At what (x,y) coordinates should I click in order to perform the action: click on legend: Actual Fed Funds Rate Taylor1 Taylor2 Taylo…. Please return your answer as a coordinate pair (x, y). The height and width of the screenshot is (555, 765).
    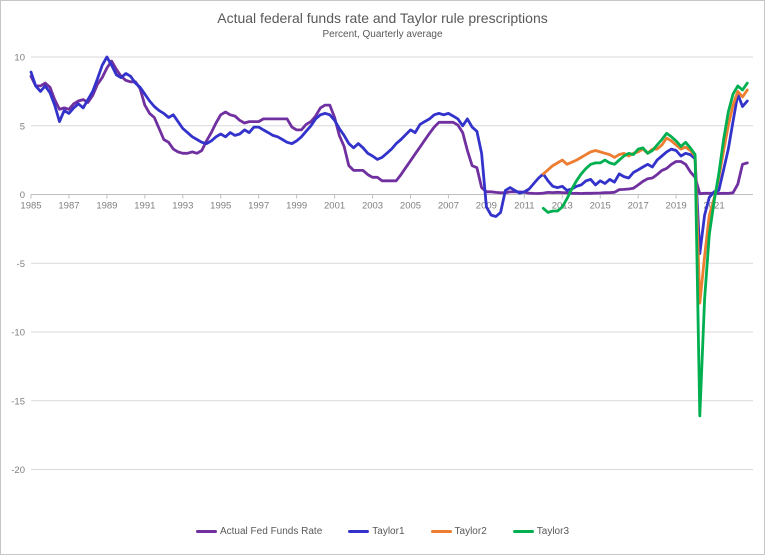
    Looking at the image, I should click on (382, 531).